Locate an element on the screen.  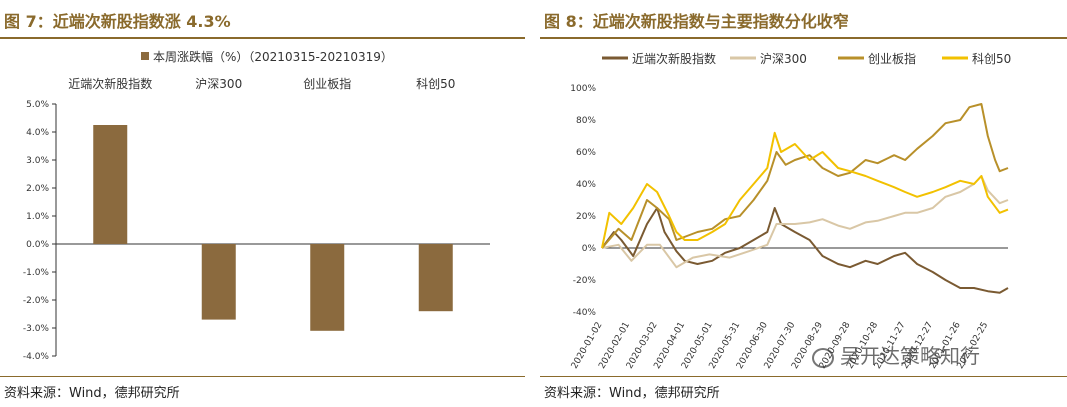
line-legend-label-1: 沪深300 is located at coordinates (783, 59).